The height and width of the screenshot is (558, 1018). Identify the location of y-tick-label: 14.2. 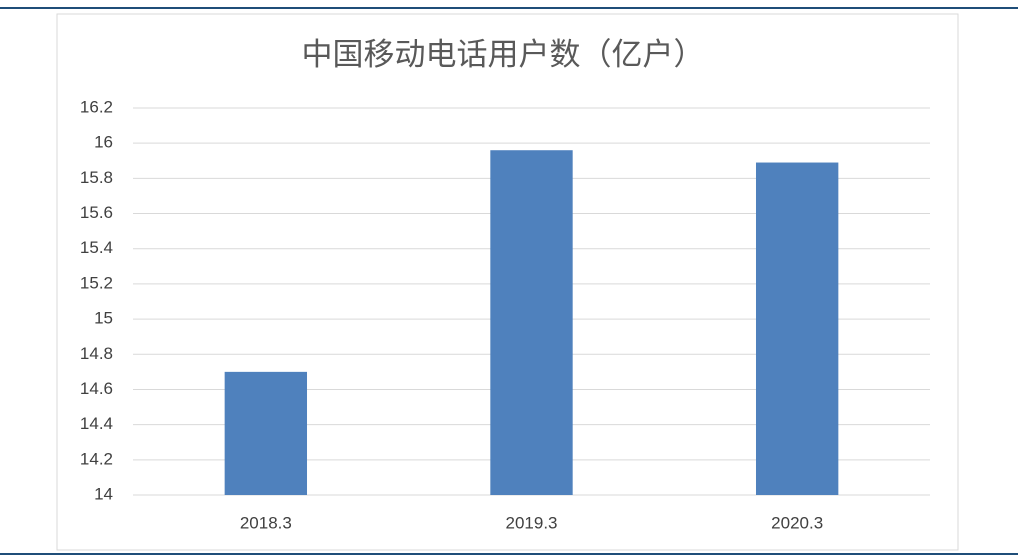
(96, 458).